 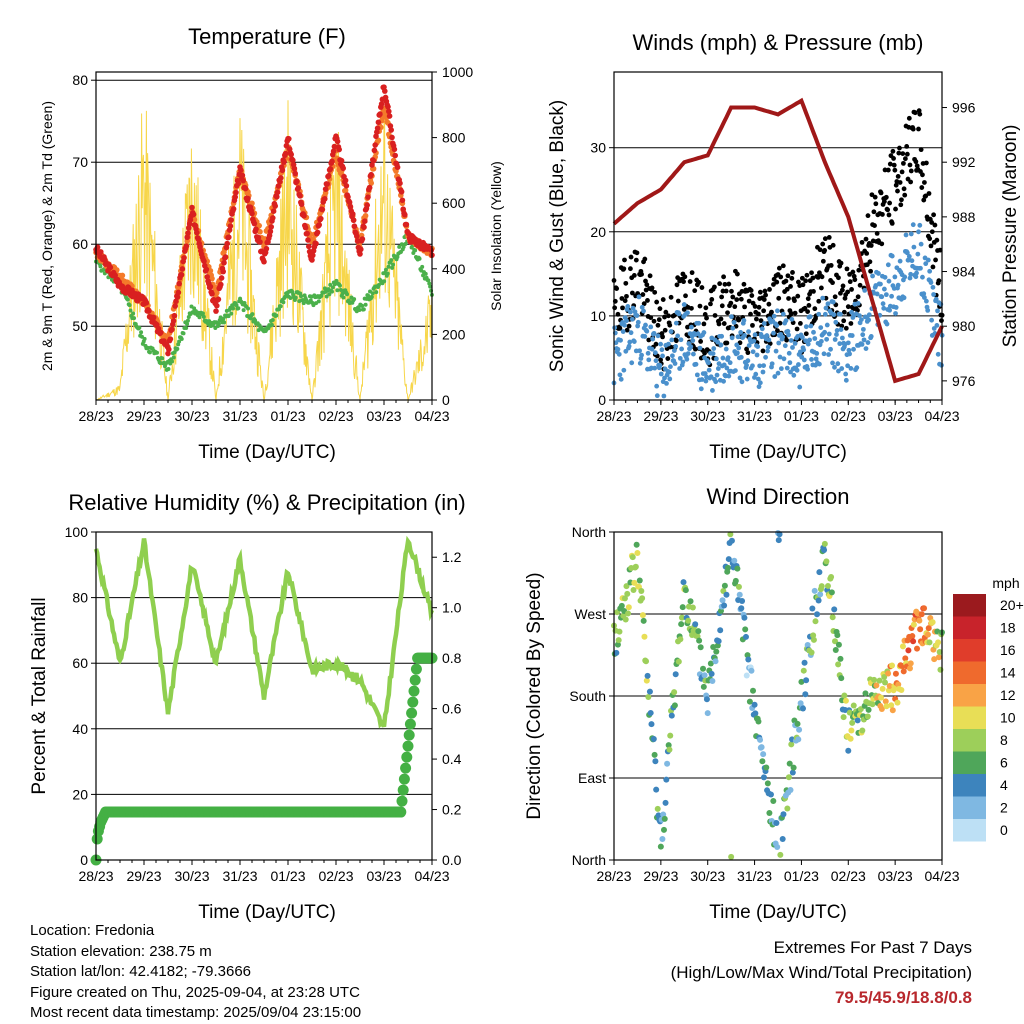 What do you see at coordinates (598, 232) in the screenshot?
I see `wind-ytick-label: 20` at bounding box center [598, 232].